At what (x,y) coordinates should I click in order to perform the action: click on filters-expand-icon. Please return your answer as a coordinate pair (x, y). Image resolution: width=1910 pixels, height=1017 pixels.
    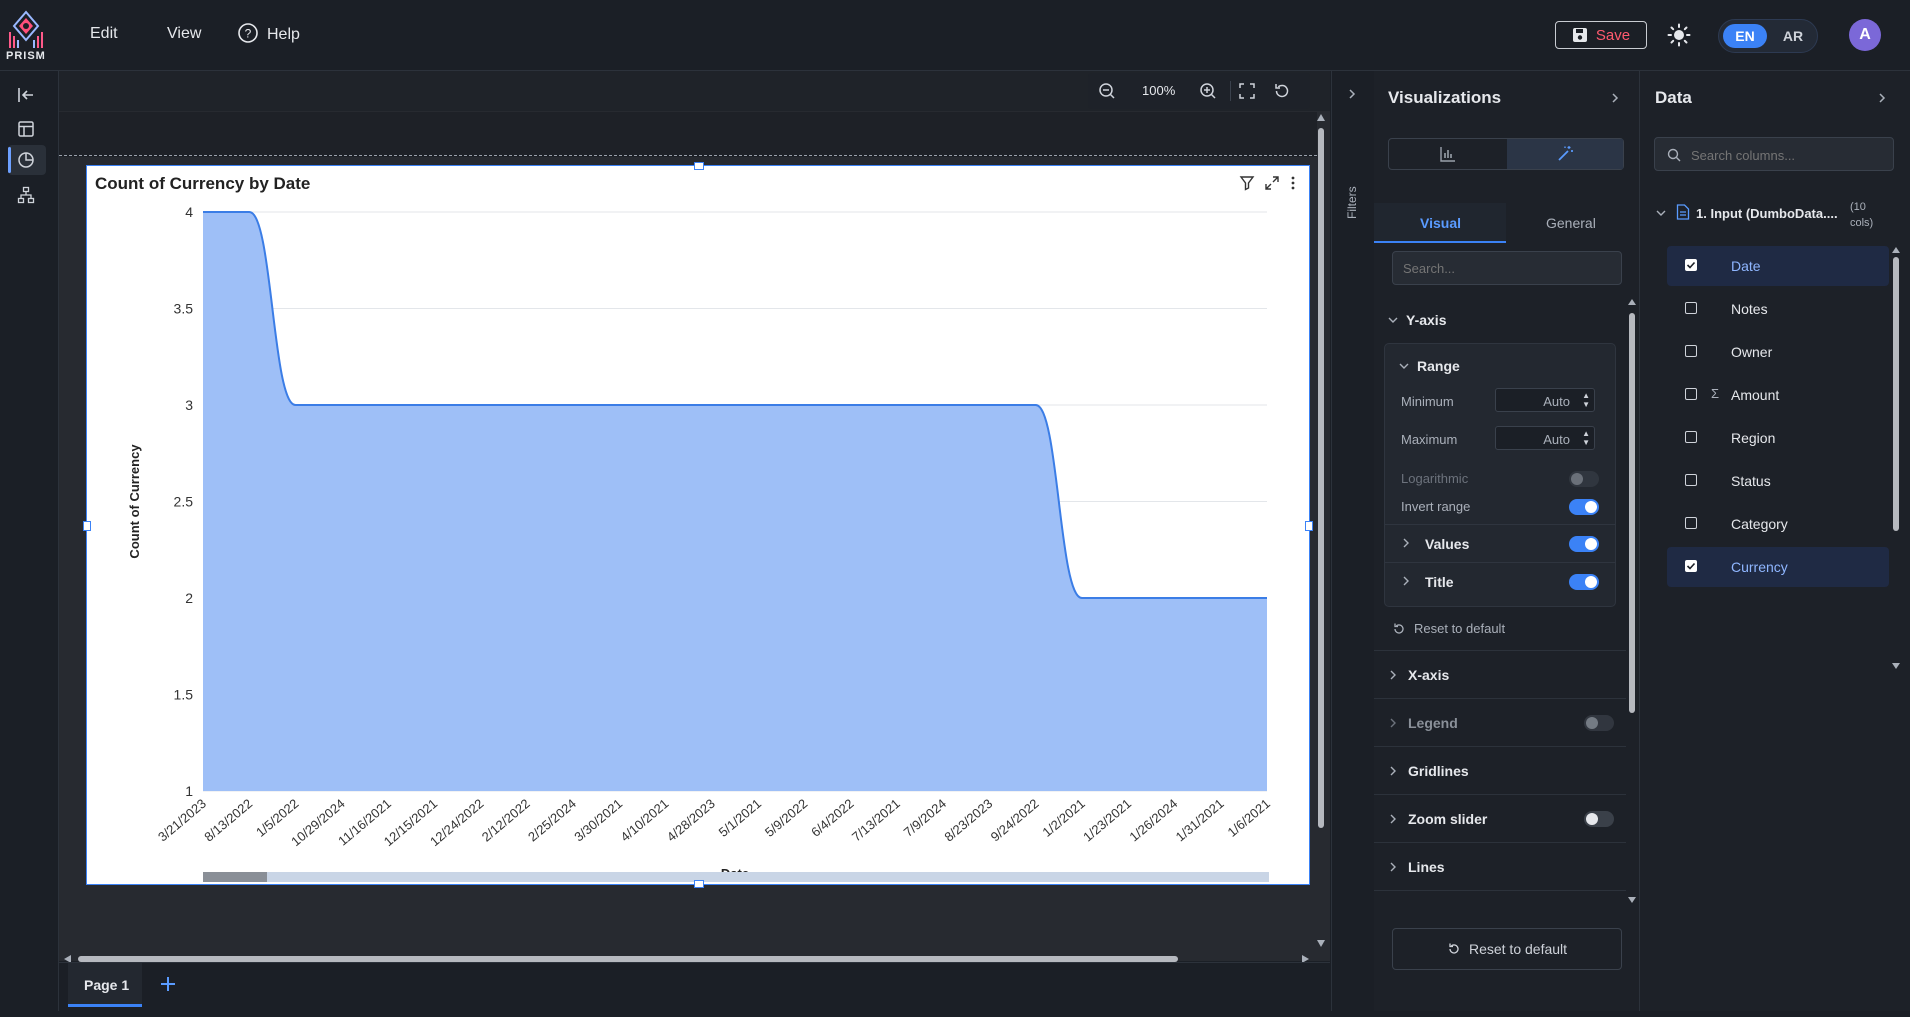
    Looking at the image, I should click on (1352, 95).